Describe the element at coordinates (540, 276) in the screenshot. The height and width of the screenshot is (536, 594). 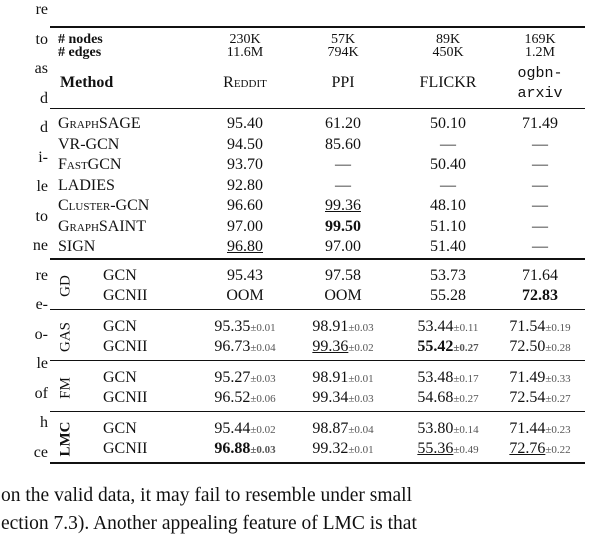
I see `cell: 71.64` at that location.